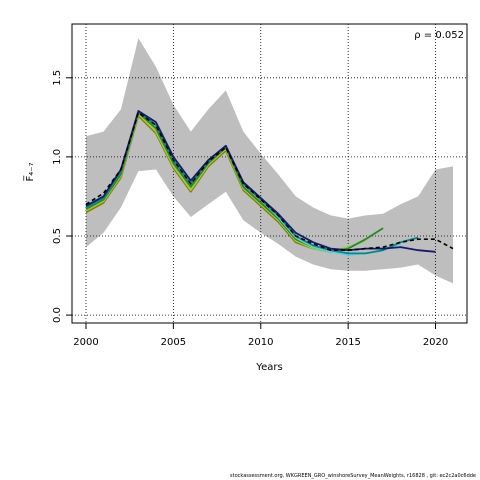 The image size is (480, 480). Describe the element at coordinates (85, 342) in the screenshot. I see `x-tick-label: 2000` at that location.